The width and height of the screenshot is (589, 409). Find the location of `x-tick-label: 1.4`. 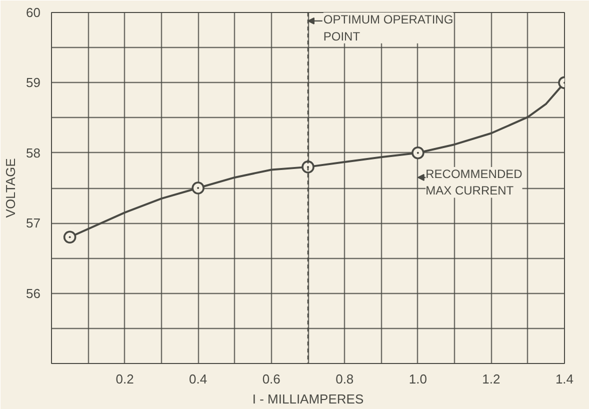

x-tick-label: 1.4 is located at coordinates (564, 379).